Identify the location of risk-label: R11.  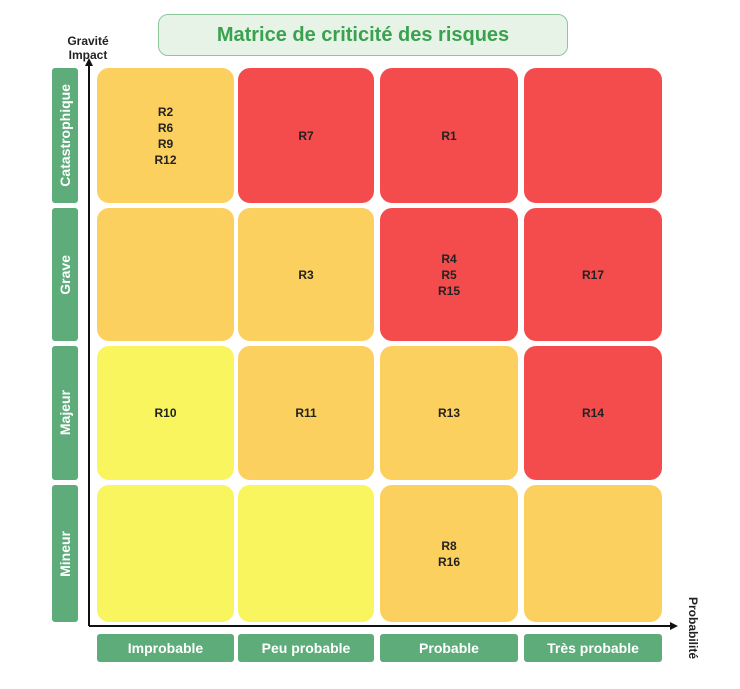
(306, 413).